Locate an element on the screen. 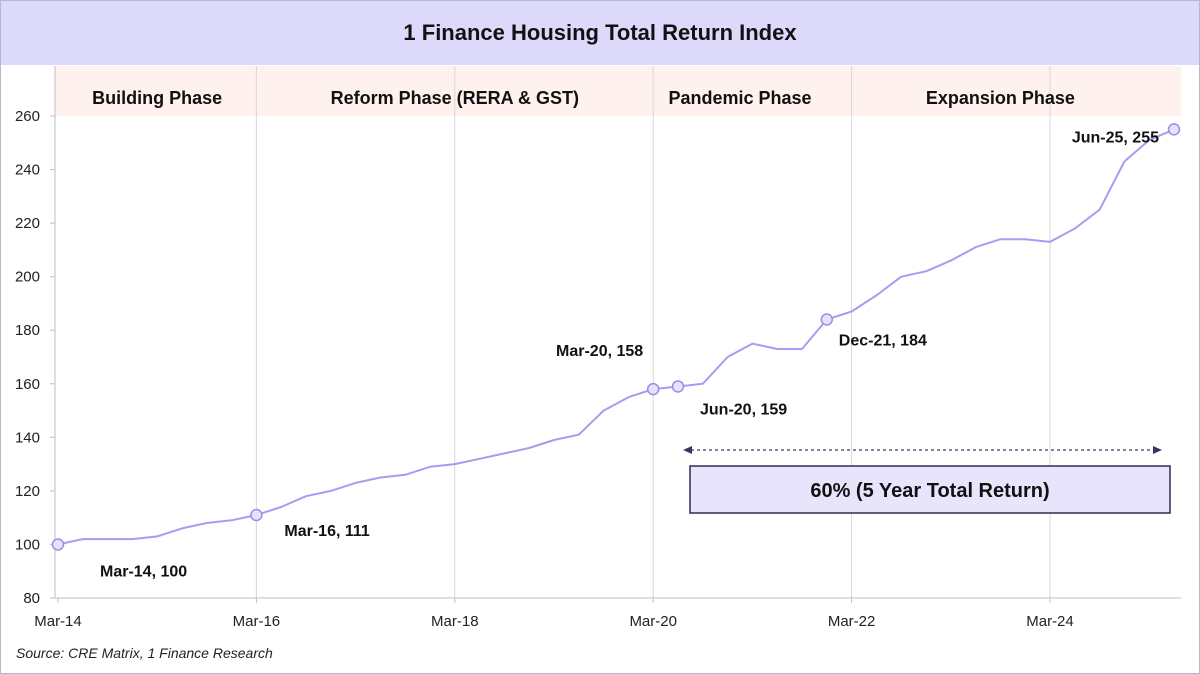 The width and height of the screenshot is (1200, 674). callout-arrow-head-left is located at coordinates (687, 450).